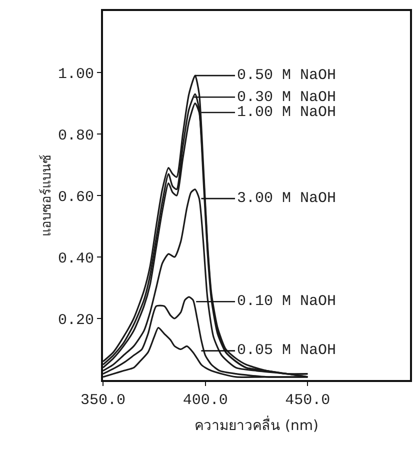 The width and height of the screenshot is (414, 451). What do you see at coordinates (286, 301) in the screenshot?
I see `annotation: 0.10 M NaOH` at bounding box center [286, 301].